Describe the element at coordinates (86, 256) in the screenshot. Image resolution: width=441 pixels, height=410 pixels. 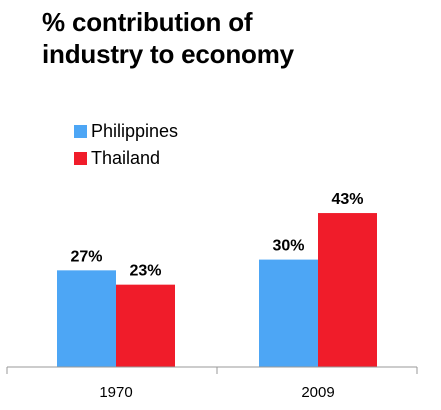
I see `data-label-philippines-1970: 27%` at that location.